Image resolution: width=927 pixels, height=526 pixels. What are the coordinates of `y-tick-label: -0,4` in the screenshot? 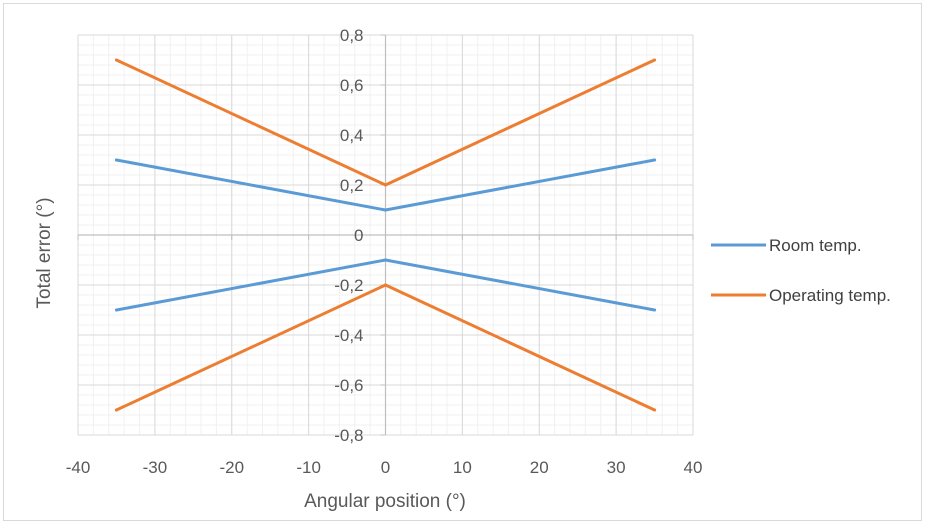 It's located at (348, 335).